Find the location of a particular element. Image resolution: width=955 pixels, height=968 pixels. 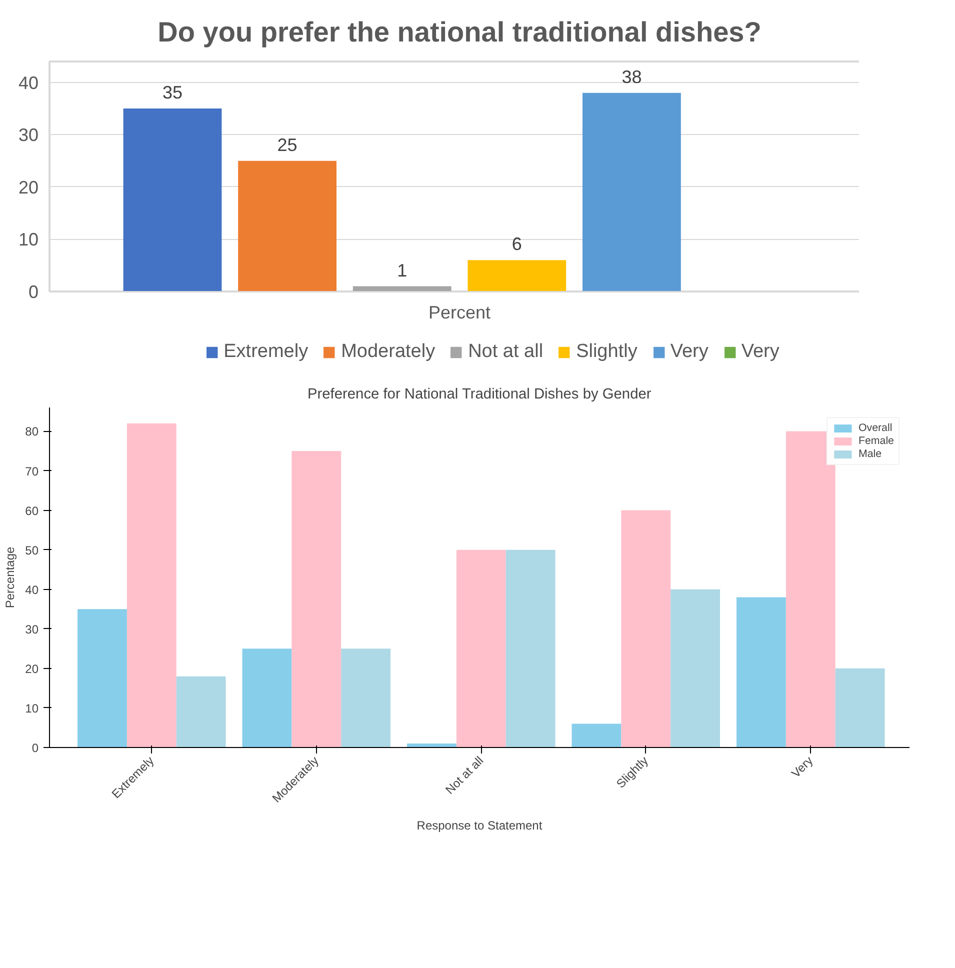

legend-label: Overall is located at coordinates (875, 428).